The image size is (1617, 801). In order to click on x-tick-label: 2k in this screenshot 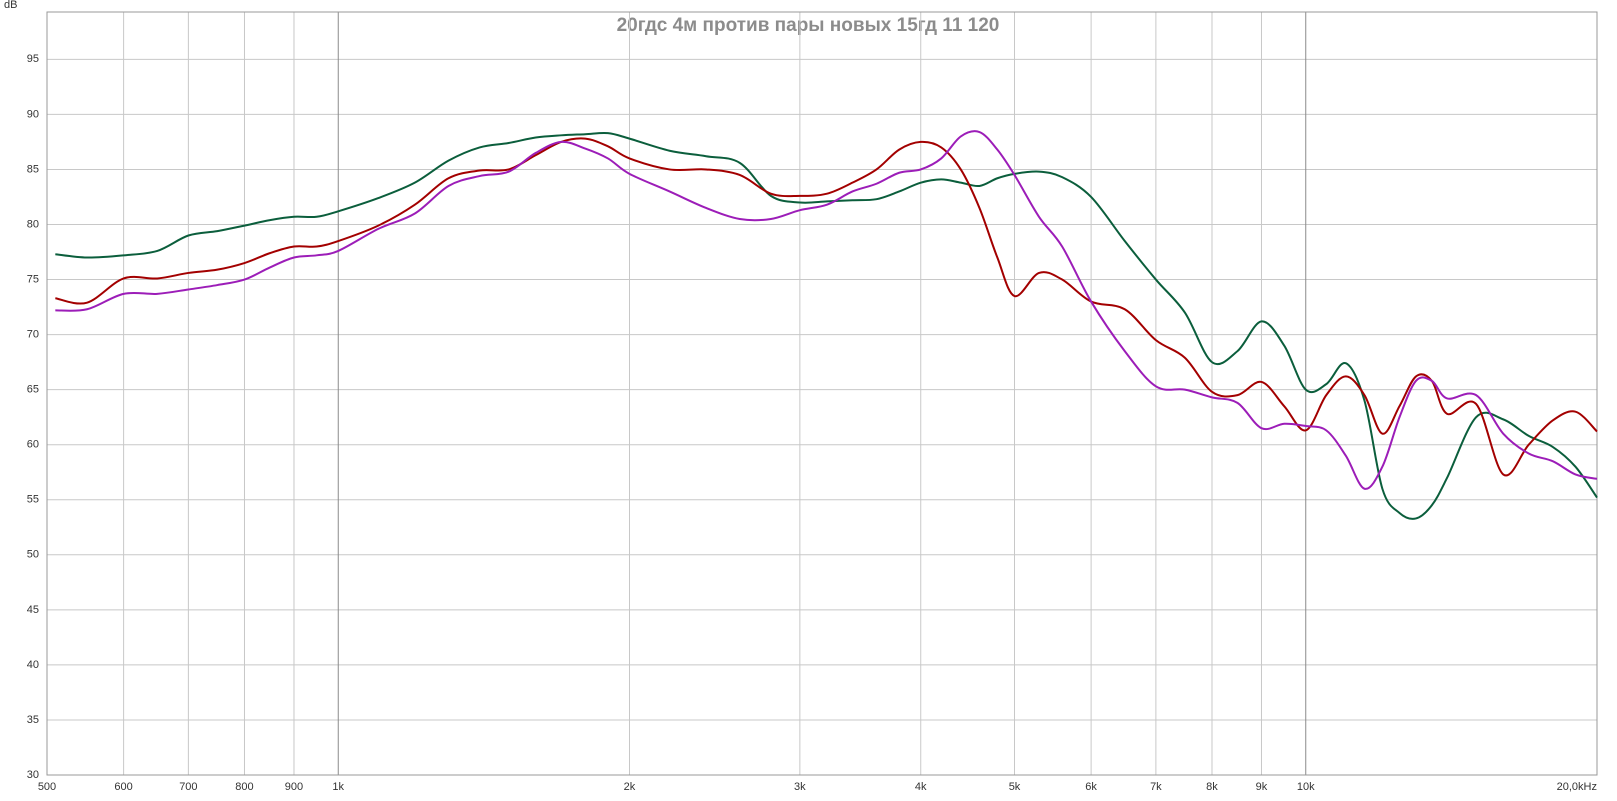, I will do `click(630, 787)`.